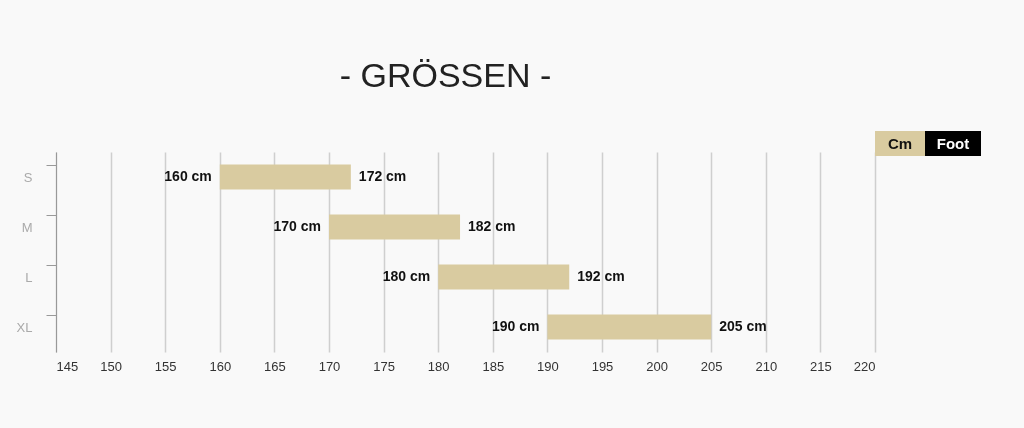 Image resolution: width=1024 pixels, height=428 pixels. Describe the element at coordinates (445, 75) in the screenshot. I see `chart-title: - GRÖSSEN -` at that location.